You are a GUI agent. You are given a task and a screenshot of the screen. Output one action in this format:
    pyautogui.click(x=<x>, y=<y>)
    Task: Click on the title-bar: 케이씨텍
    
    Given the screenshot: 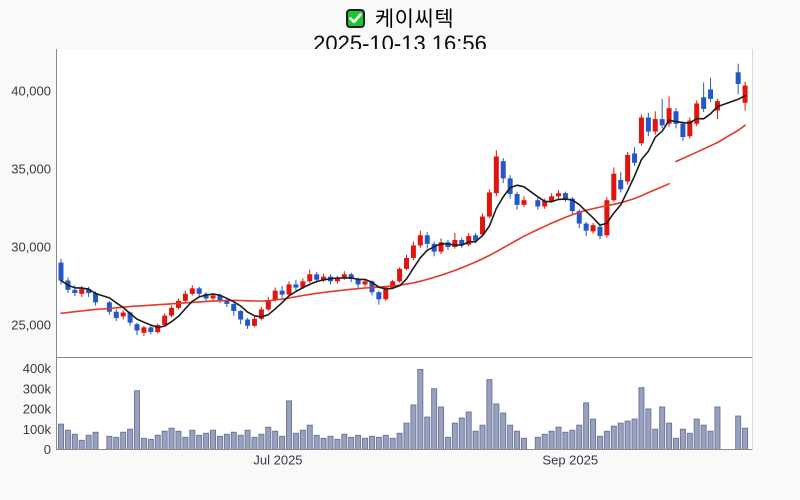 What is the action you would take?
    pyautogui.click(x=400, y=18)
    